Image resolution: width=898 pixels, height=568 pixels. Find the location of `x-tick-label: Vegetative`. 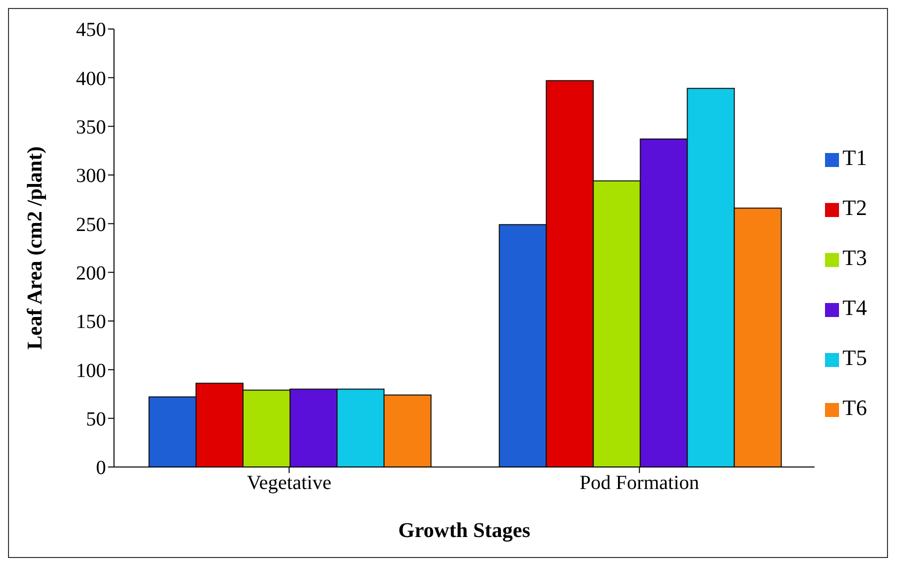

x-tick-label: Vegetative is located at coordinates (289, 483).